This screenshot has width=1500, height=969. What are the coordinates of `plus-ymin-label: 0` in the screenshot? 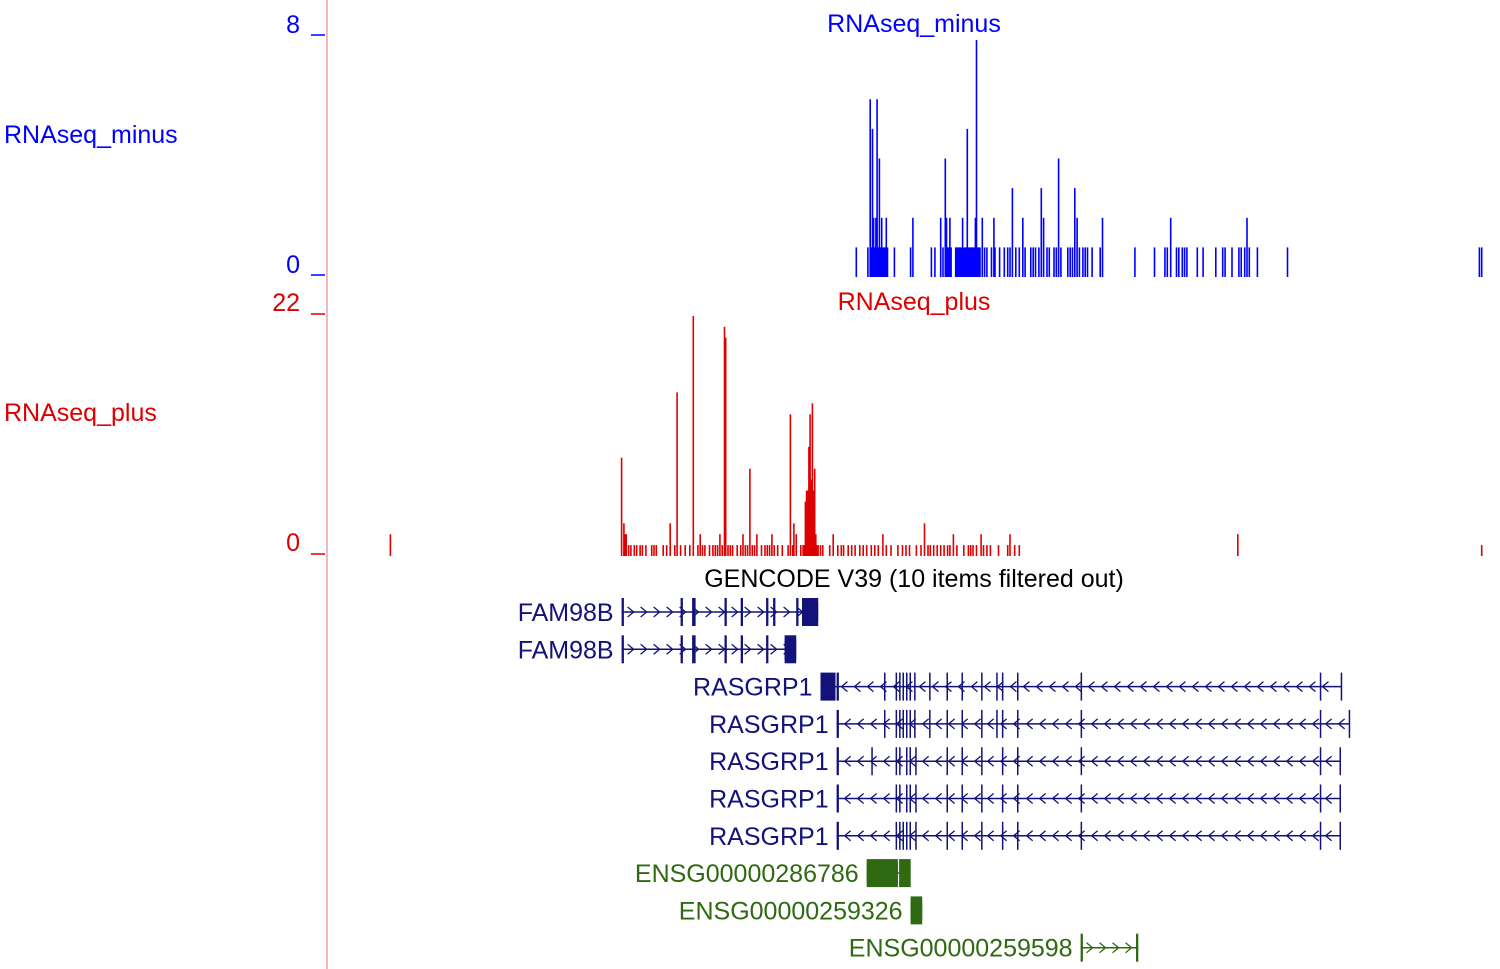 It's located at (293, 543).